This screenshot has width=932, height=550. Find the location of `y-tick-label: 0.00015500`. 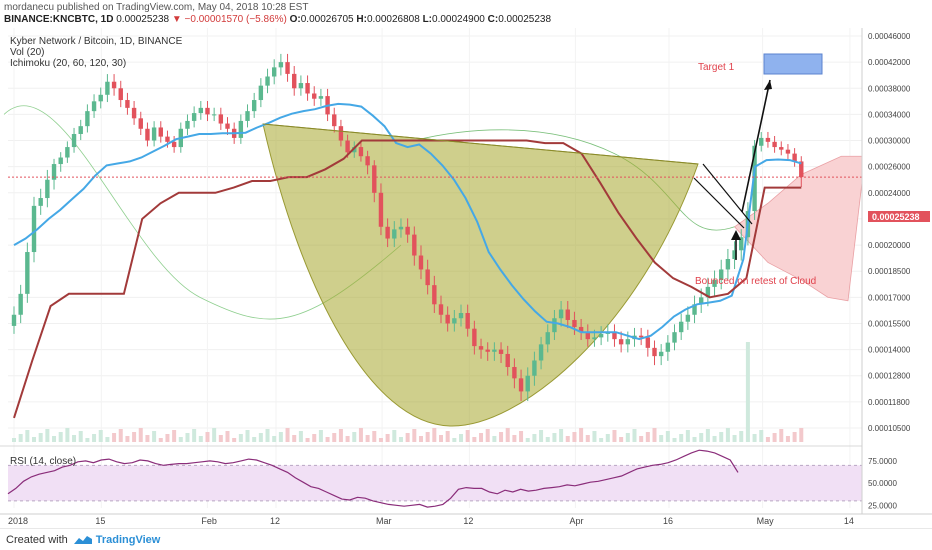

y-tick-label: 0.00015500 is located at coordinates (889, 323).